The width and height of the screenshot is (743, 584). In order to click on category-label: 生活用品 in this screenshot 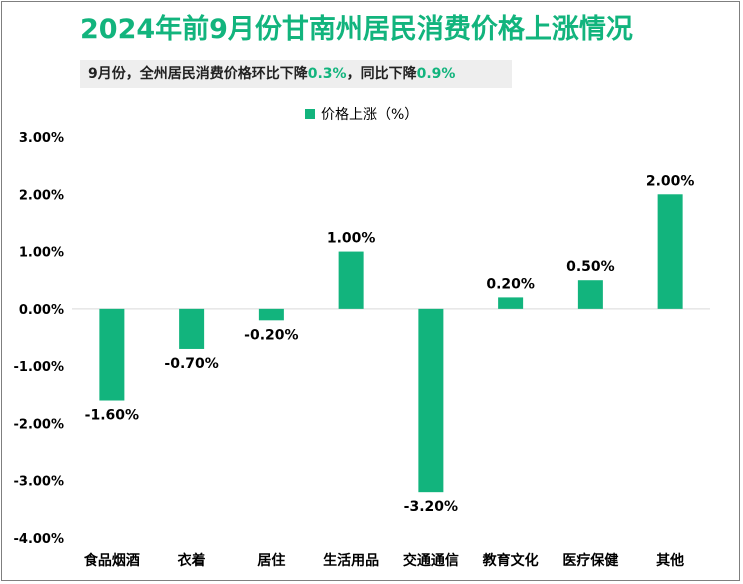, I will do `click(351, 560)`.